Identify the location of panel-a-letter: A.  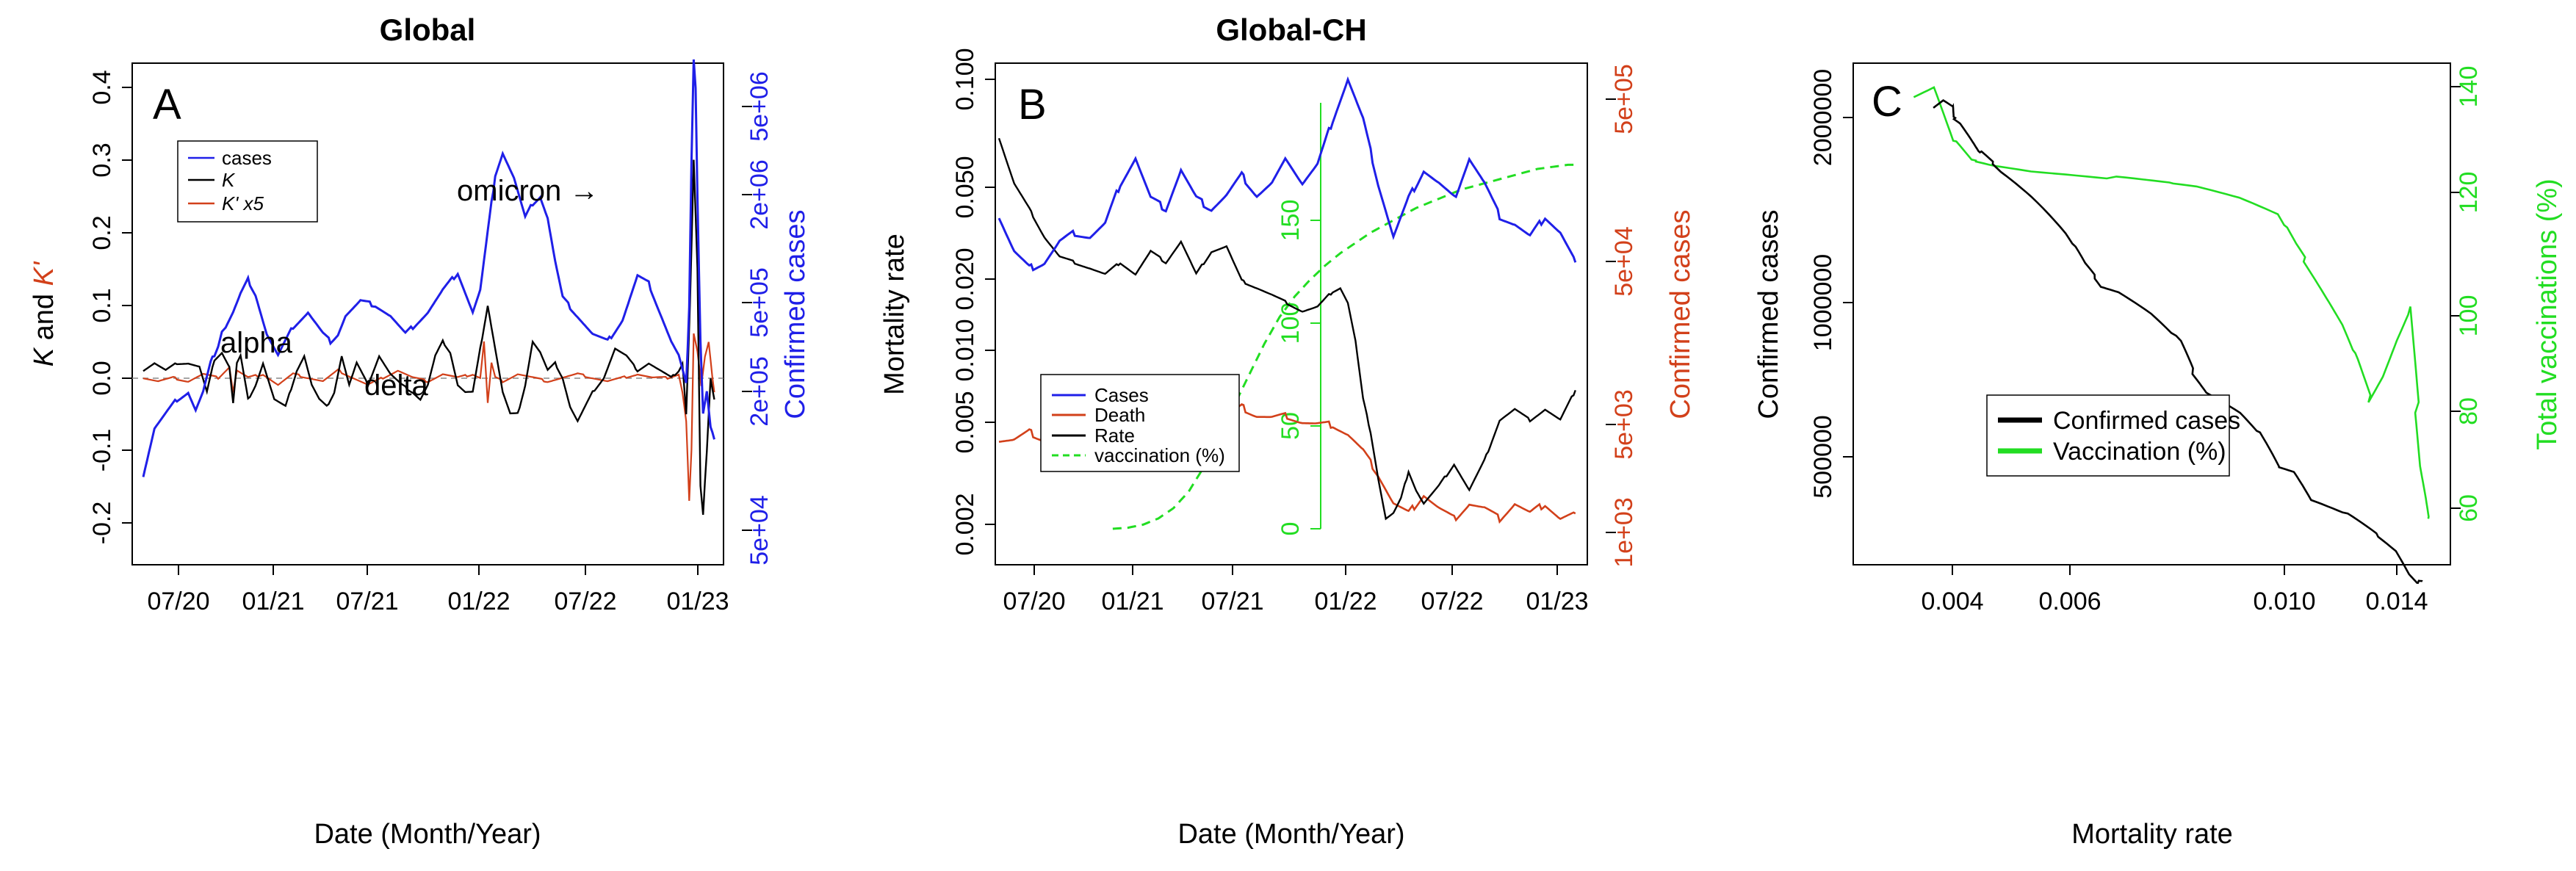
(167, 105).